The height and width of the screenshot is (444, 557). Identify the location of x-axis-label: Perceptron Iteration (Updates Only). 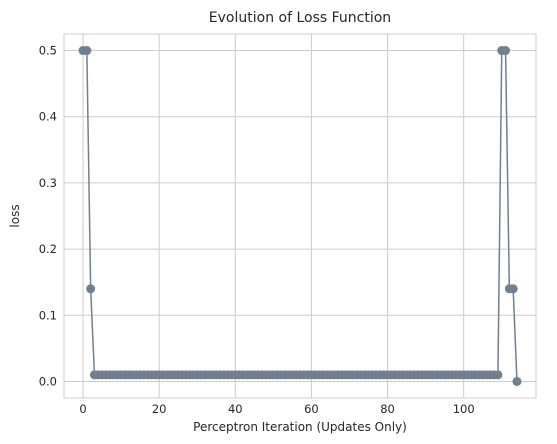
(300, 427).